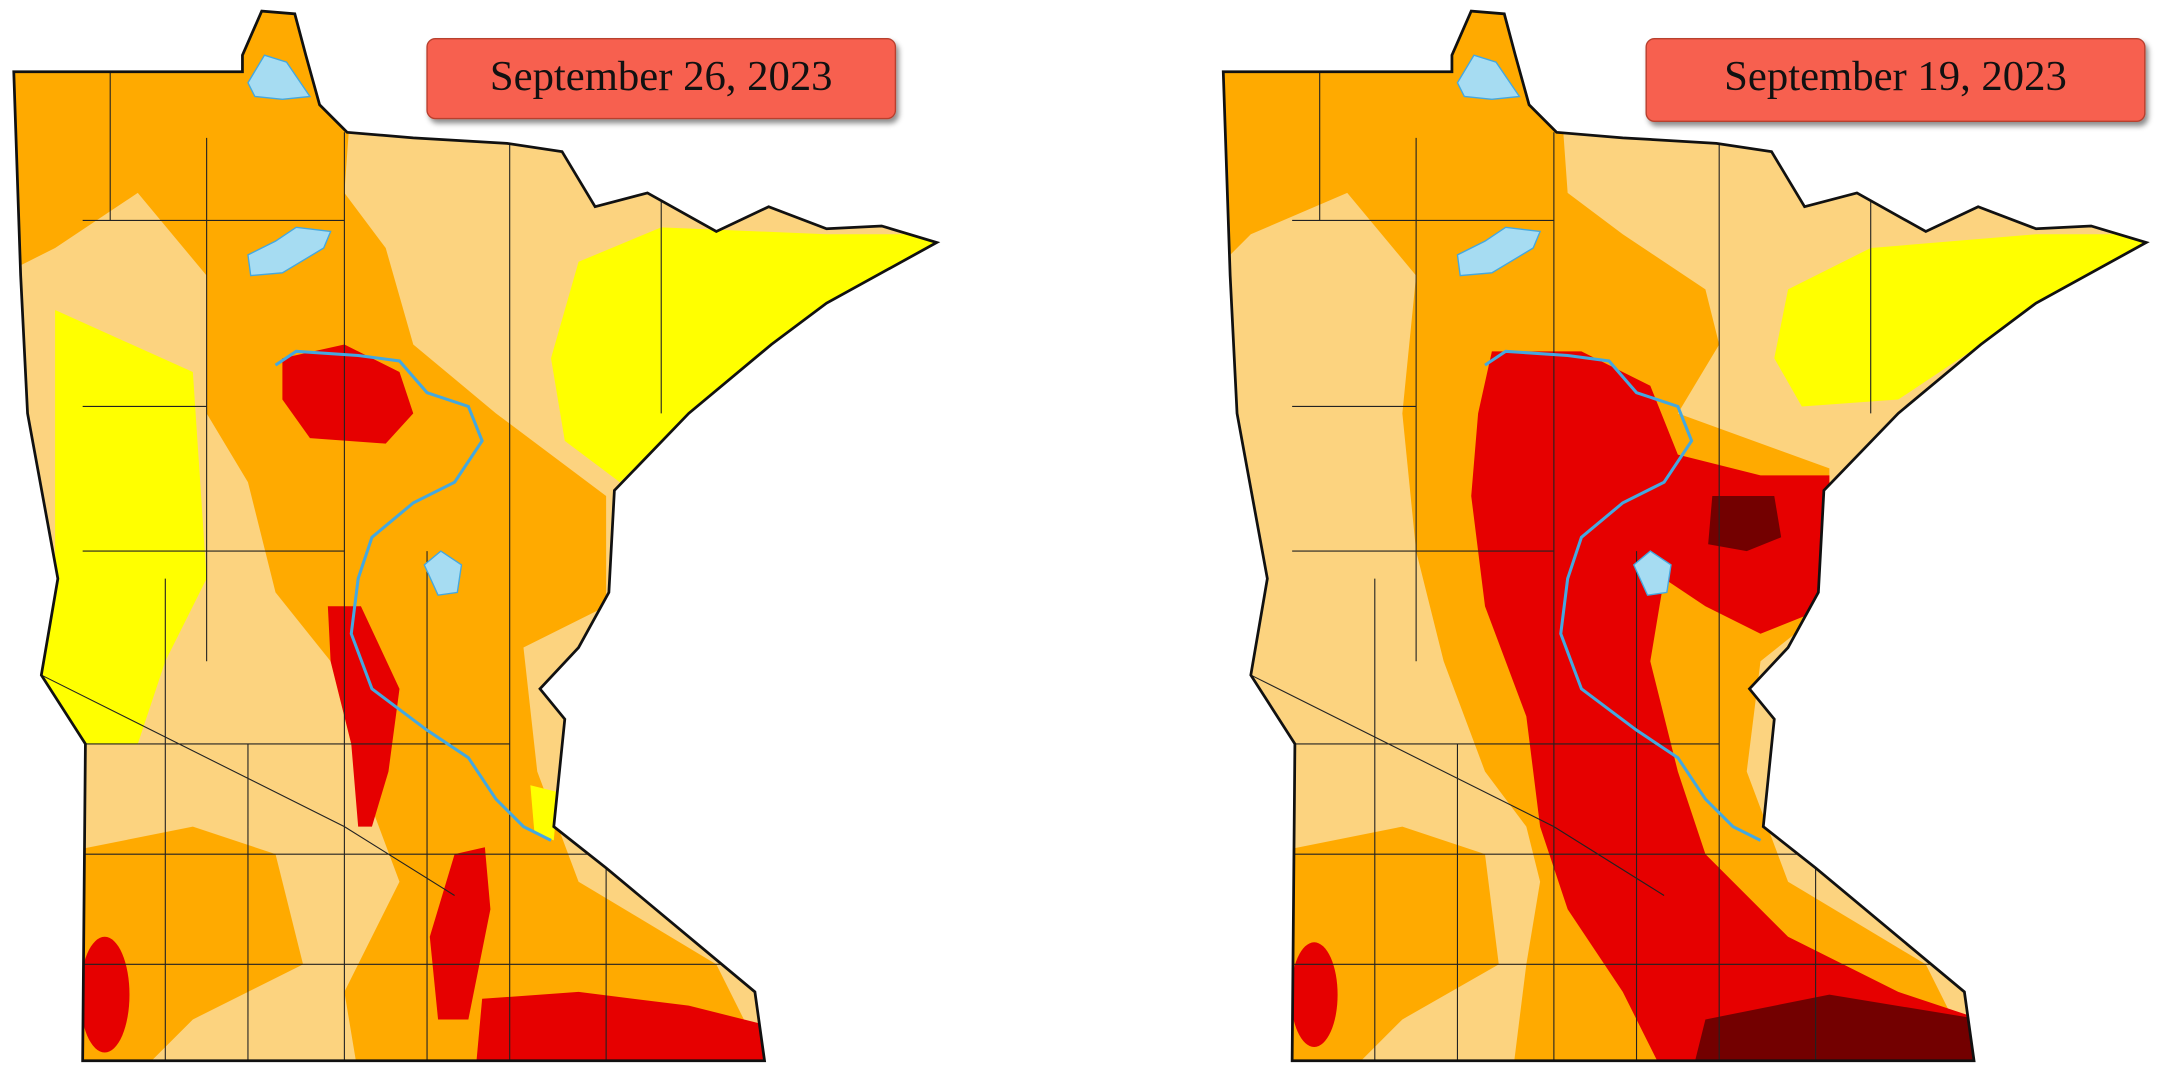 The image size is (2160, 1076). I want to click on date-label: September 19, 2023, so click(1895, 76).